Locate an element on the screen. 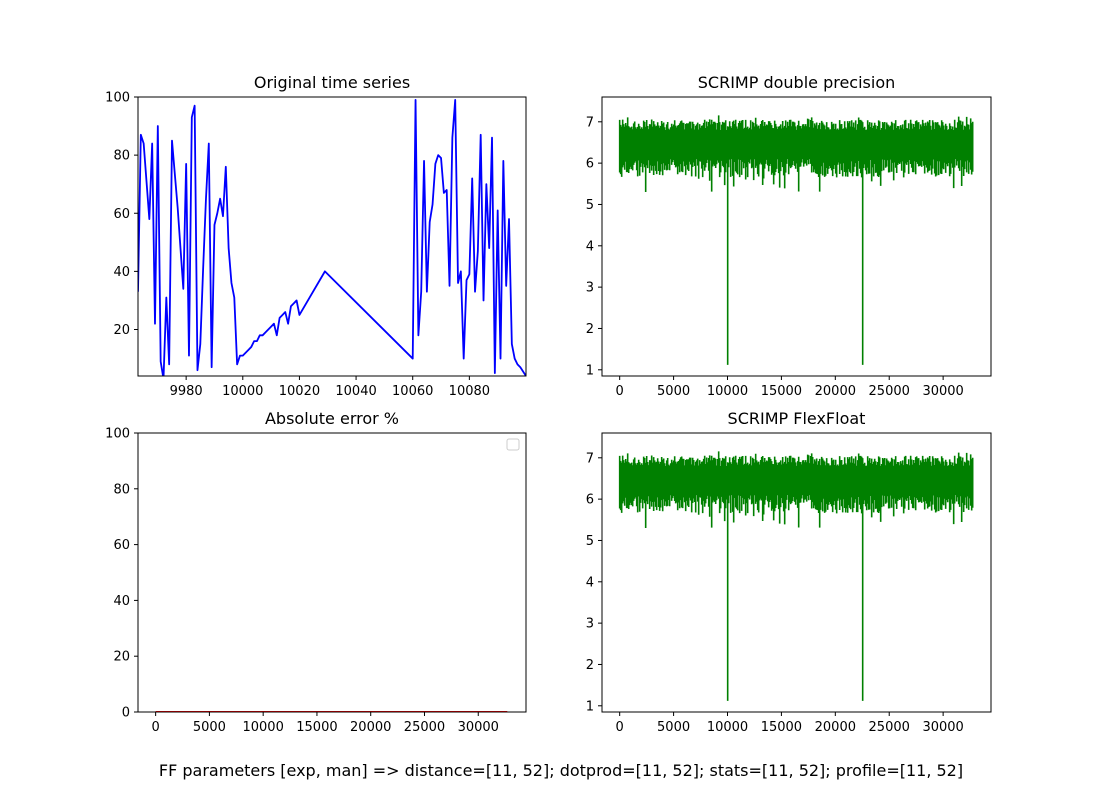  abs-error-plot-area is located at coordinates (332, 572).